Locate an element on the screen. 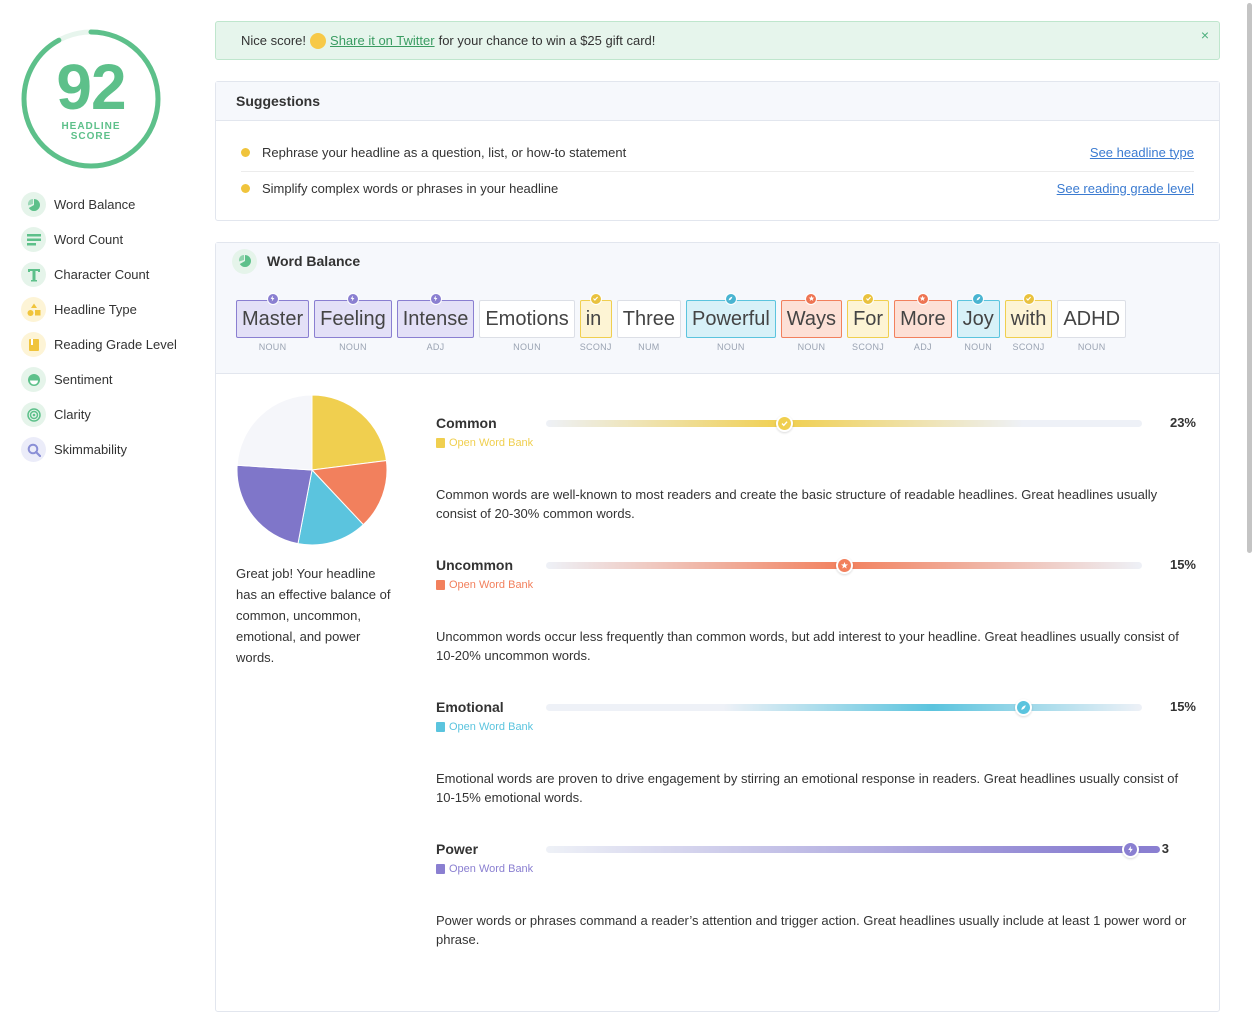  headline-word: Three NUM is located at coordinates (648, 326).